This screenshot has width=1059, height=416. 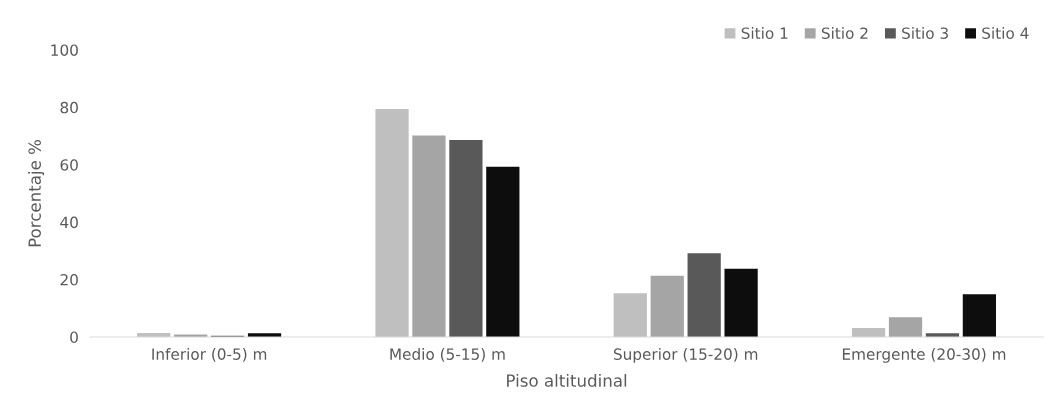 I want to click on legend-label: Sitio 4, so click(x=1005, y=33).